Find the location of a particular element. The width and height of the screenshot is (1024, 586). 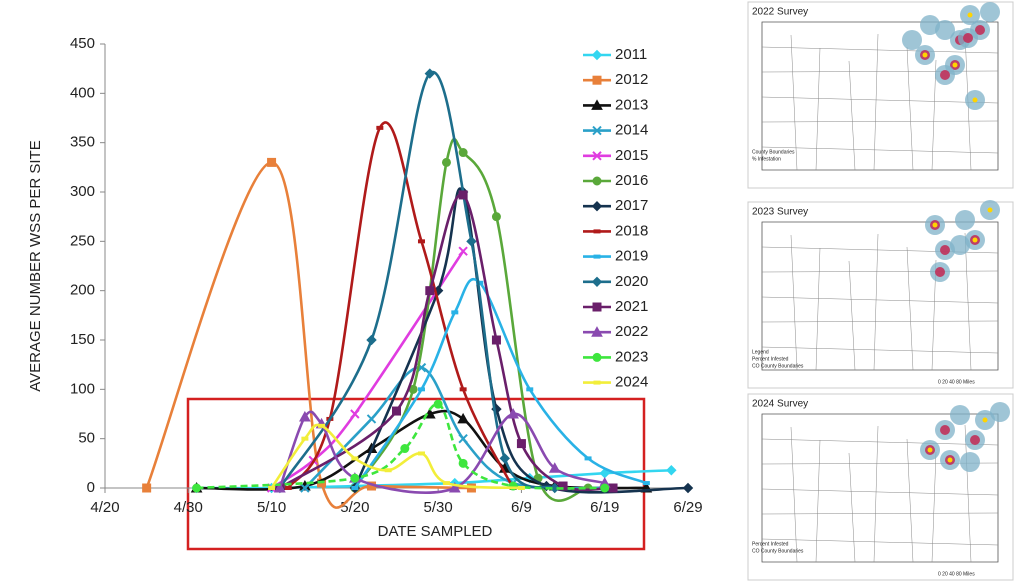

legend-label: 2012 is located at coordinates (631, 79).